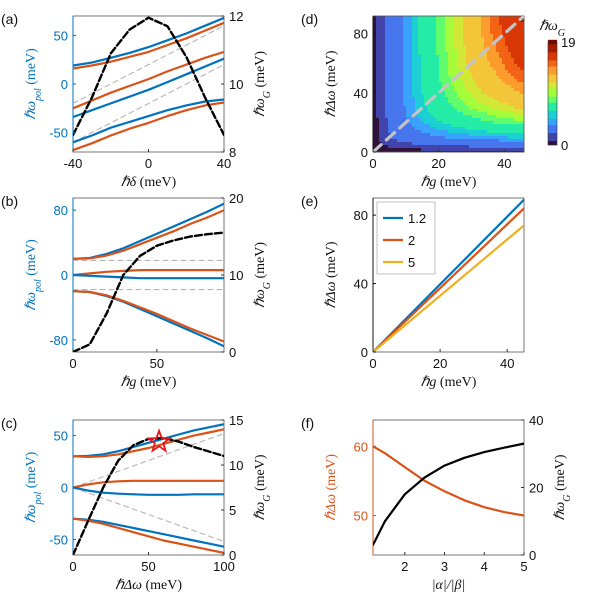  Describe the element at coordinates (148, 273) in the screenshot. I see `series-orange-mid` at that location.